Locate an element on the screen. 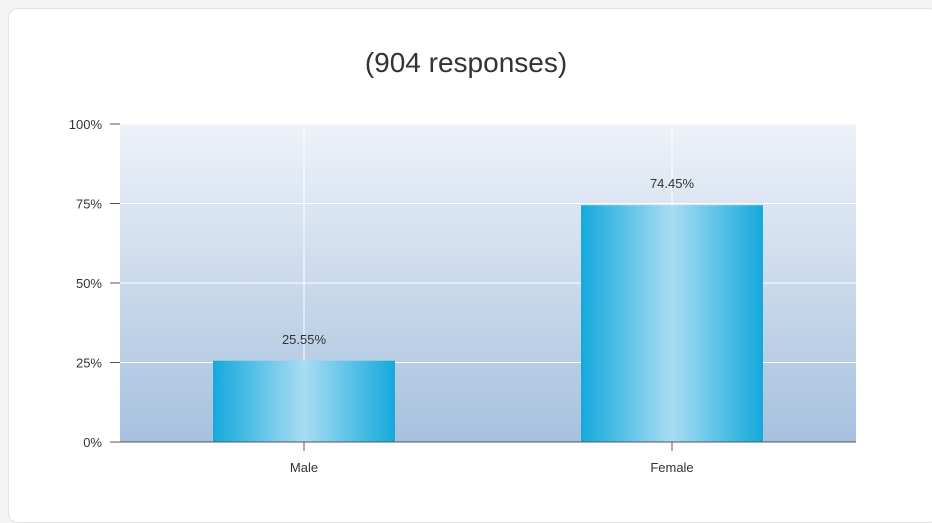 The height and width of the screenshot is (523, 932). y-tick-label: 75% is located at coordinates (89, 204).